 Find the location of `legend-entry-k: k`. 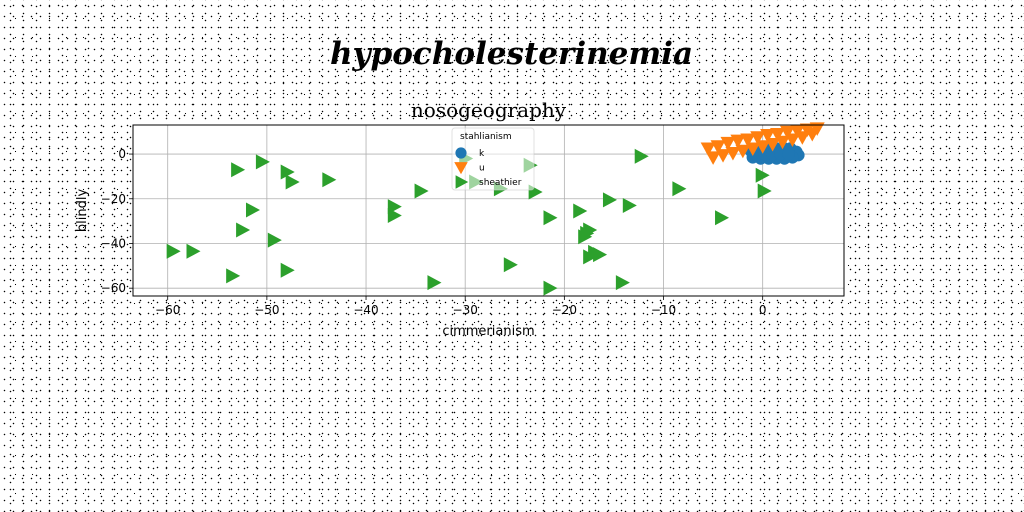

legend-entry-k: k is located at coordinates (482, 154).